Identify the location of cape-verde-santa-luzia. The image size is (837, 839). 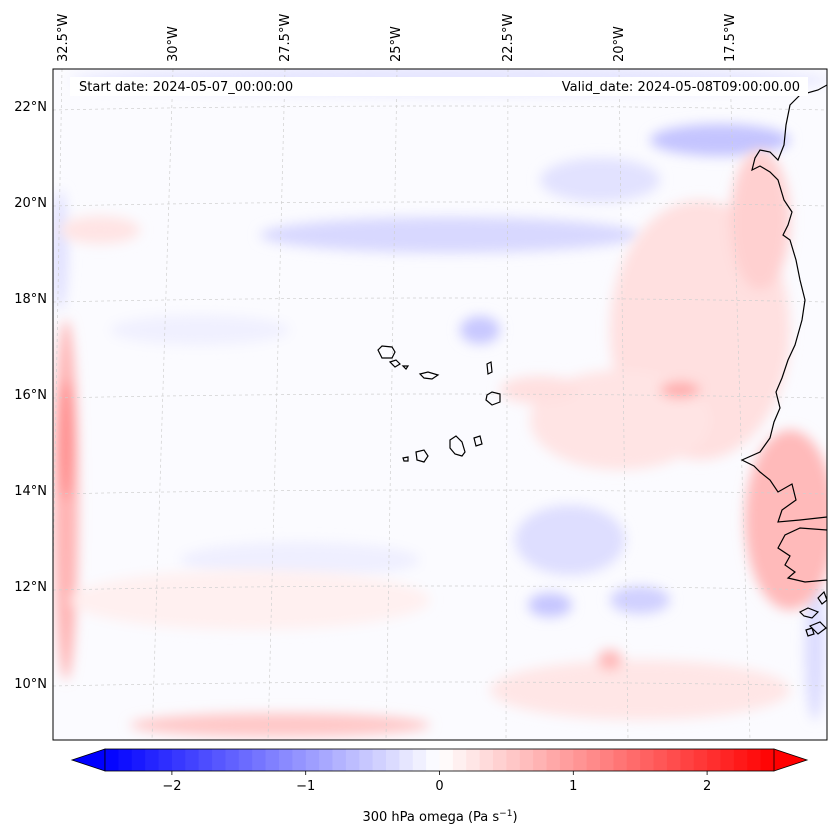
(405, 367).